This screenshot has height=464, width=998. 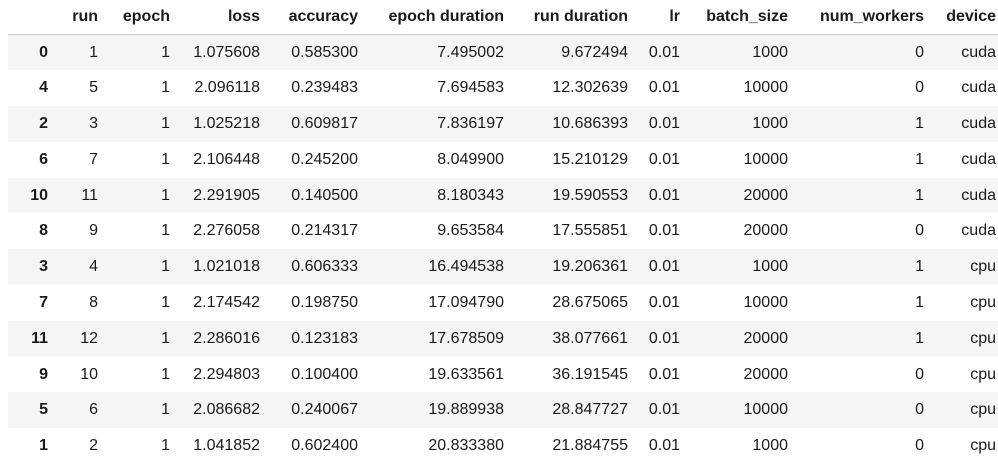 I want to click on row-index: 7, so click(x=31, y=303).